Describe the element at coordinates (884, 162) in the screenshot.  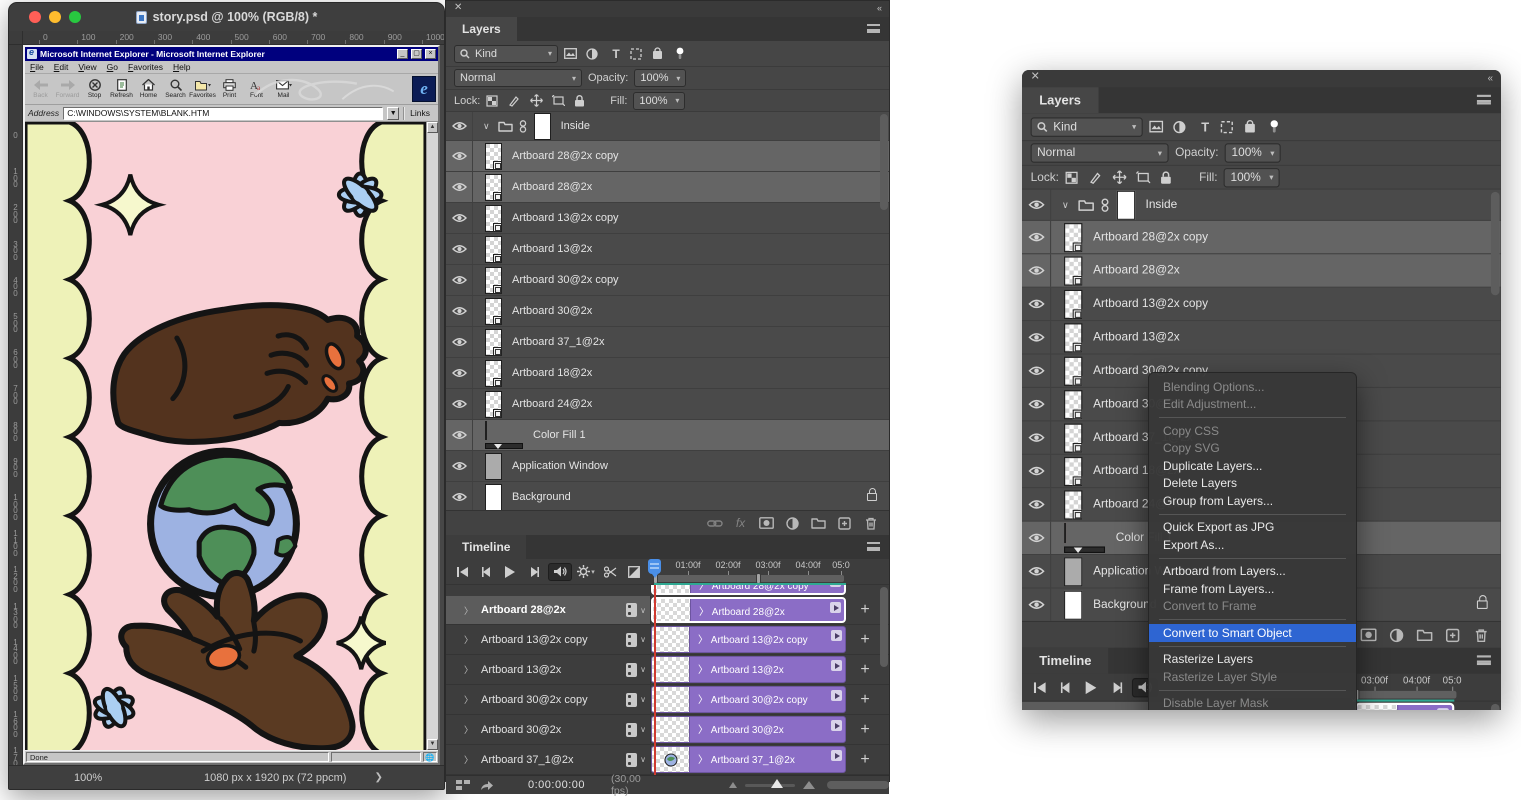
I see `layers-scrollbar-thumb` at that location.